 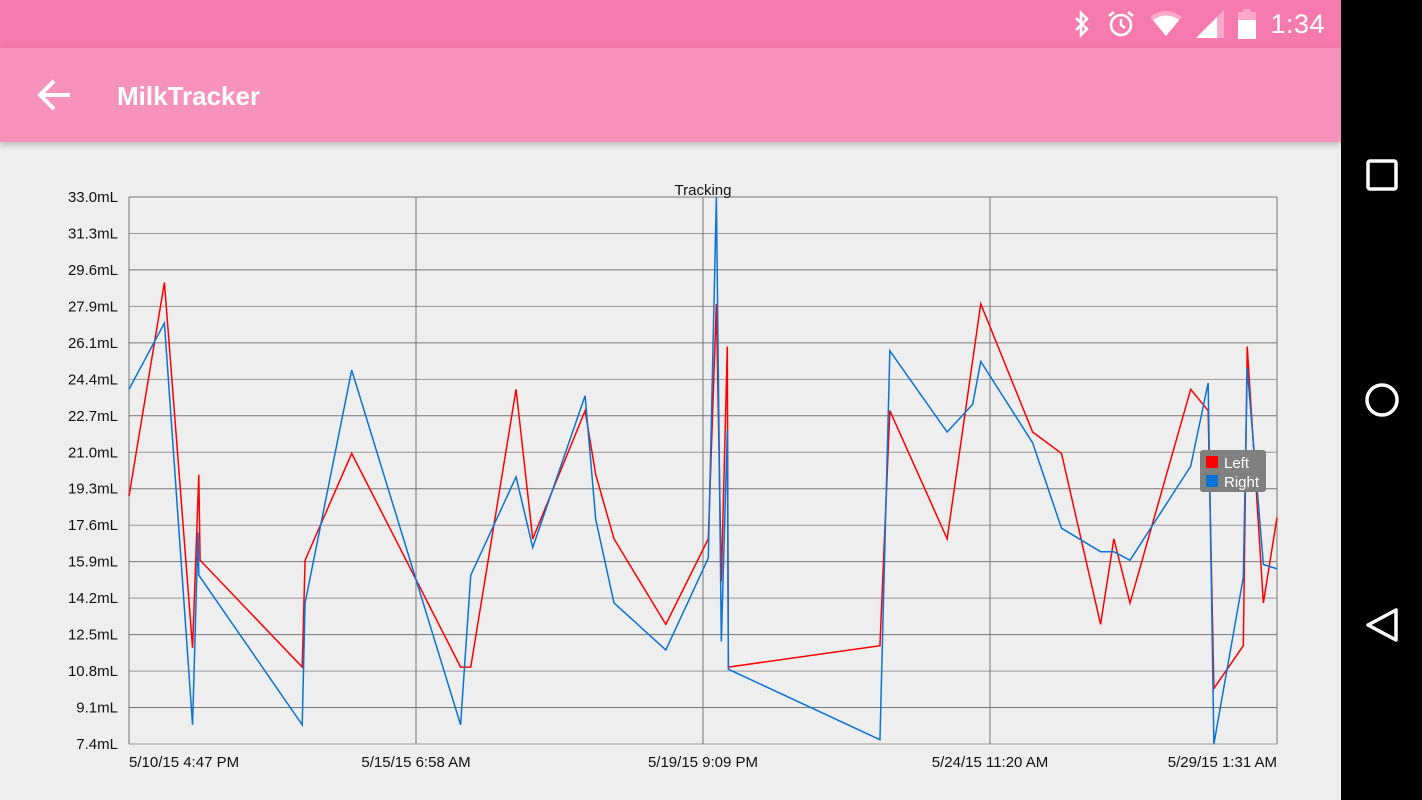 I want to click on app-bar: MilkTracker, so click(x=670, y=95).